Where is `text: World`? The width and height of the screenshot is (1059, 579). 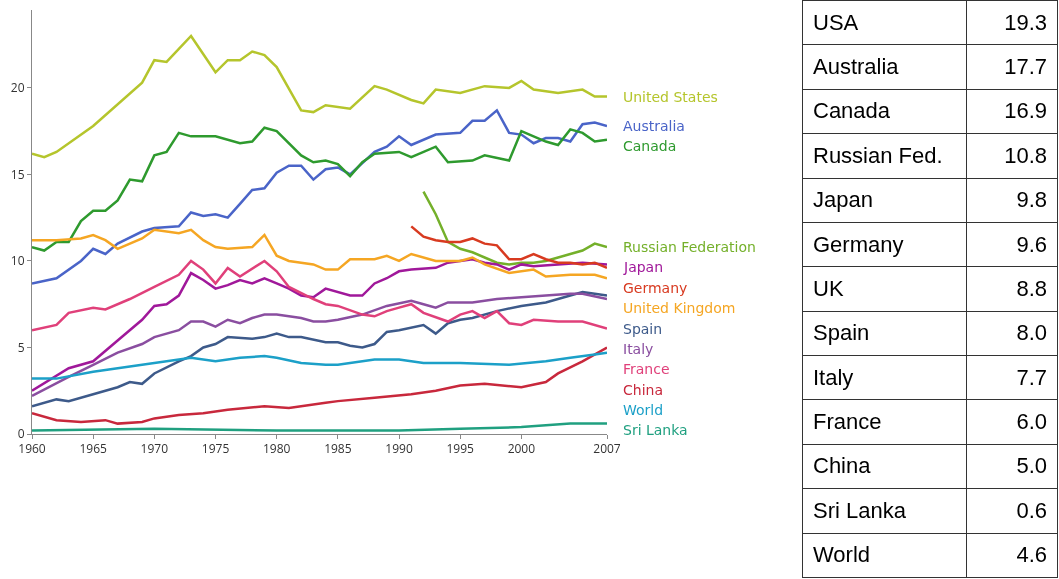
text: World is located at coordinates (643, 410).